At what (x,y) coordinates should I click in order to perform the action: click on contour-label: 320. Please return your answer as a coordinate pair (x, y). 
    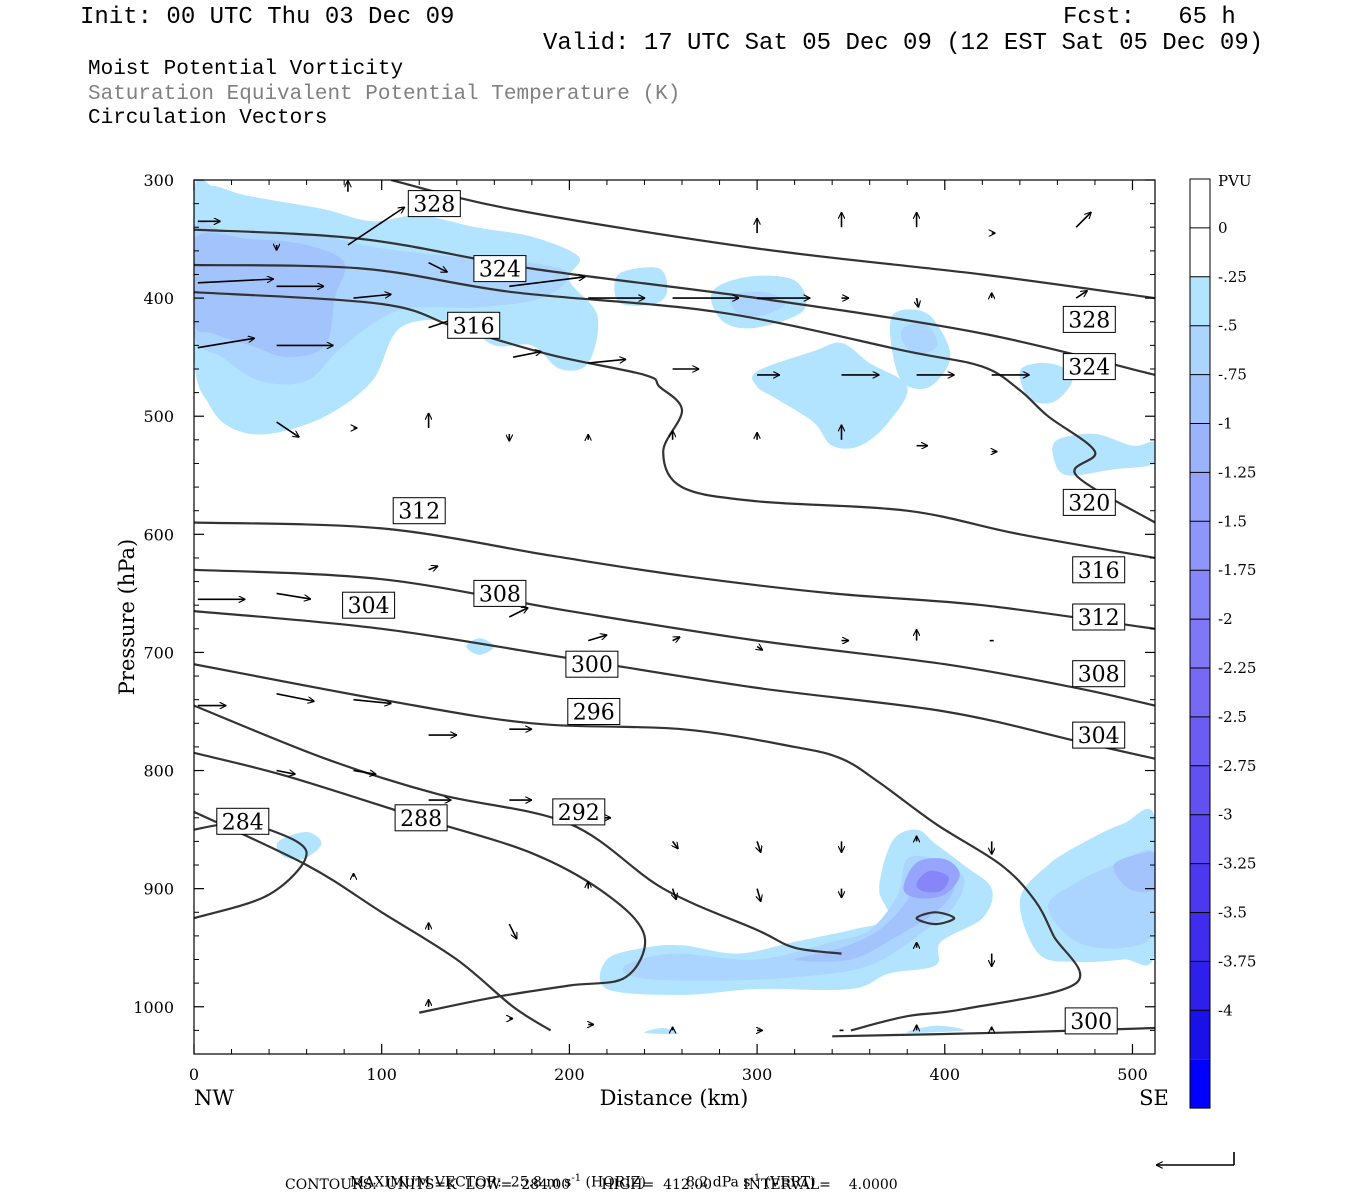
    Looking at the image, I should click on (1089, 502).